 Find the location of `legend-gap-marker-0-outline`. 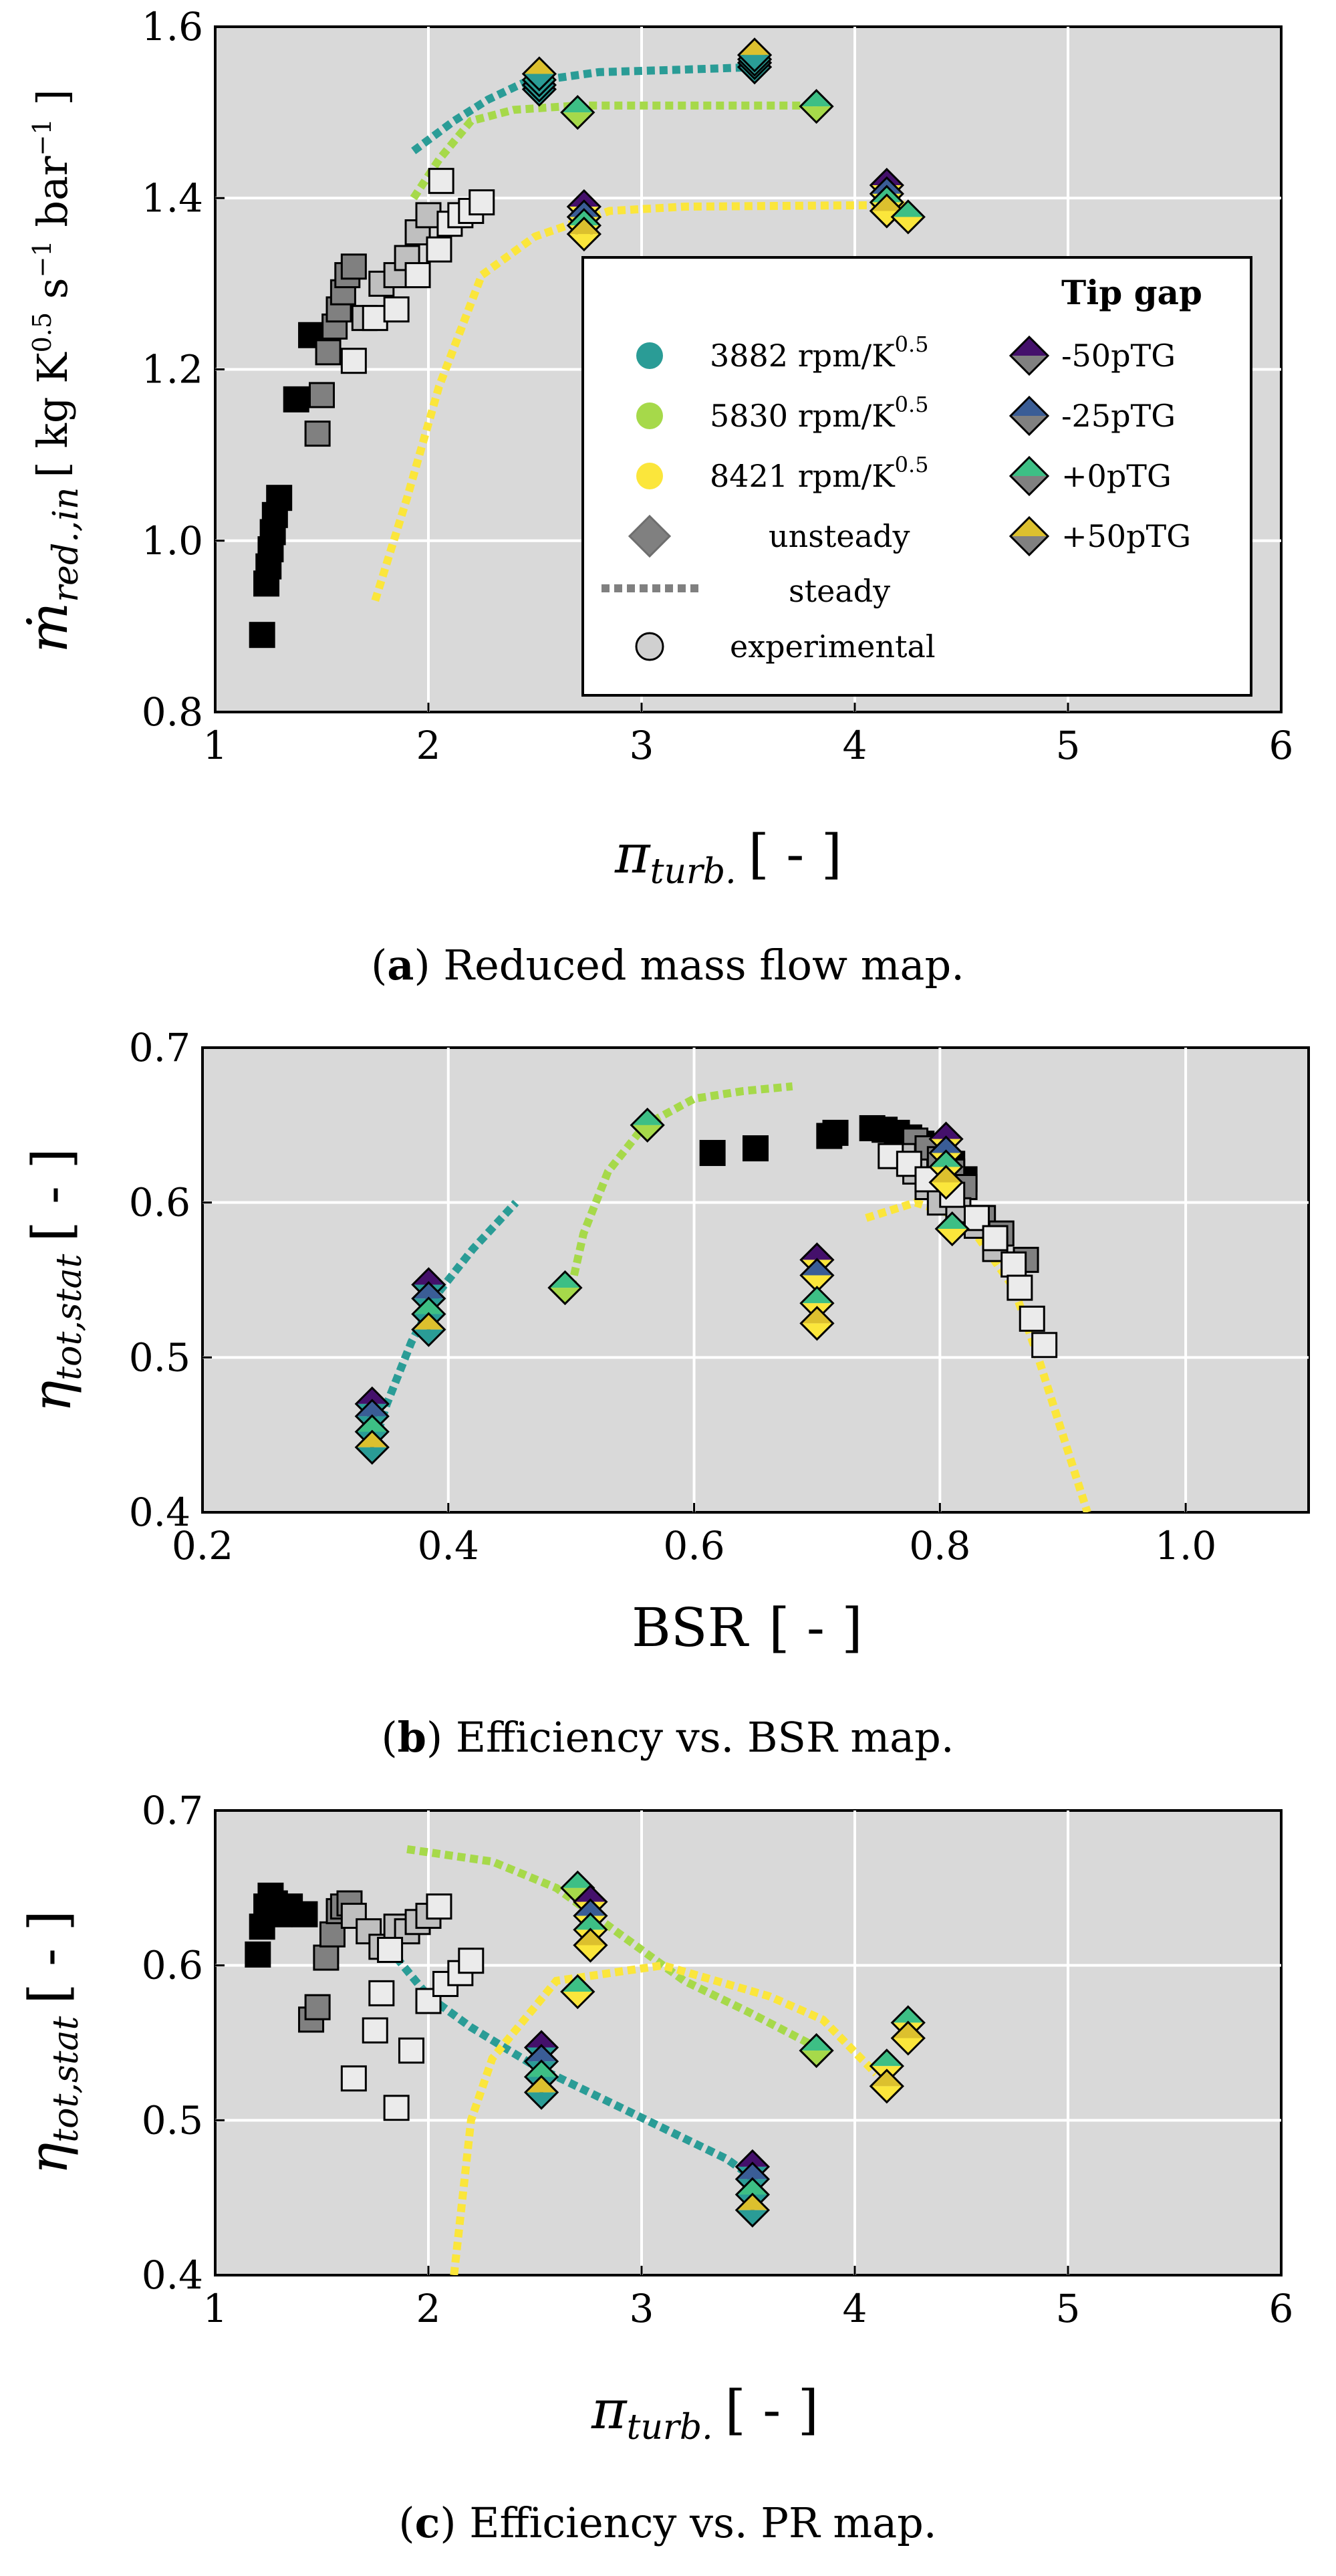

legend-gap-marker-0-outline is located at coordinates (1029, 355).